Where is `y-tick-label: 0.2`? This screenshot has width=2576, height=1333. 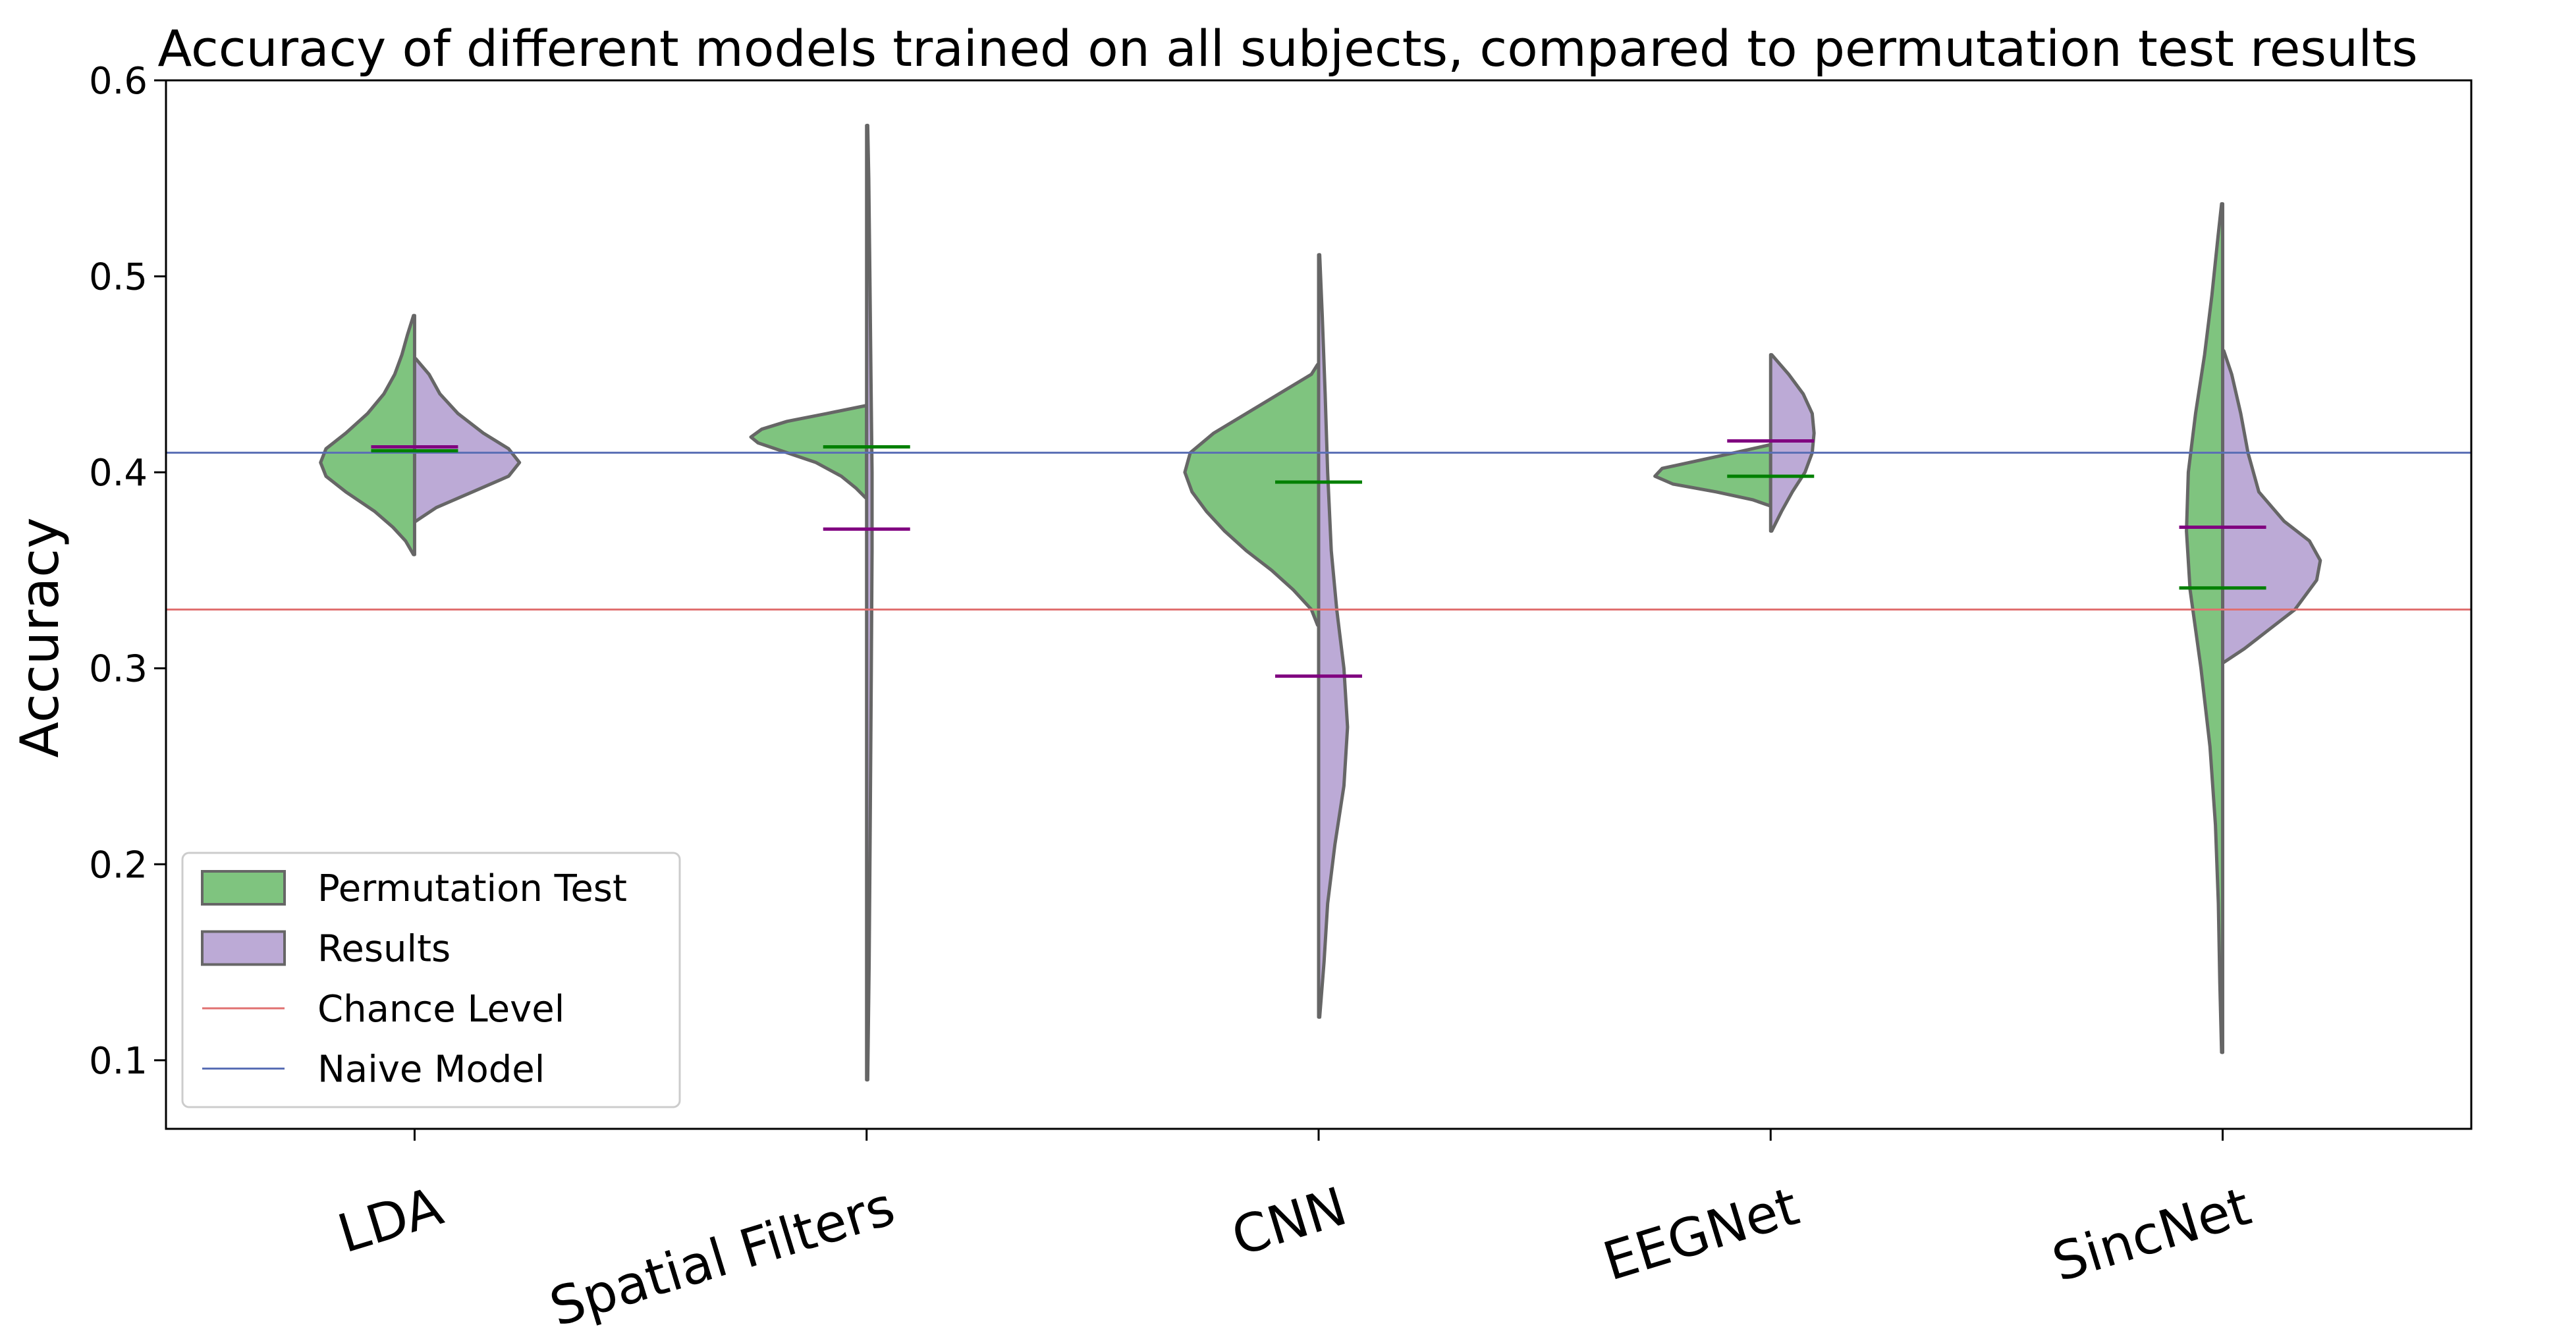
y-tick-label: 0.2 is located at coordinates (118, 865).